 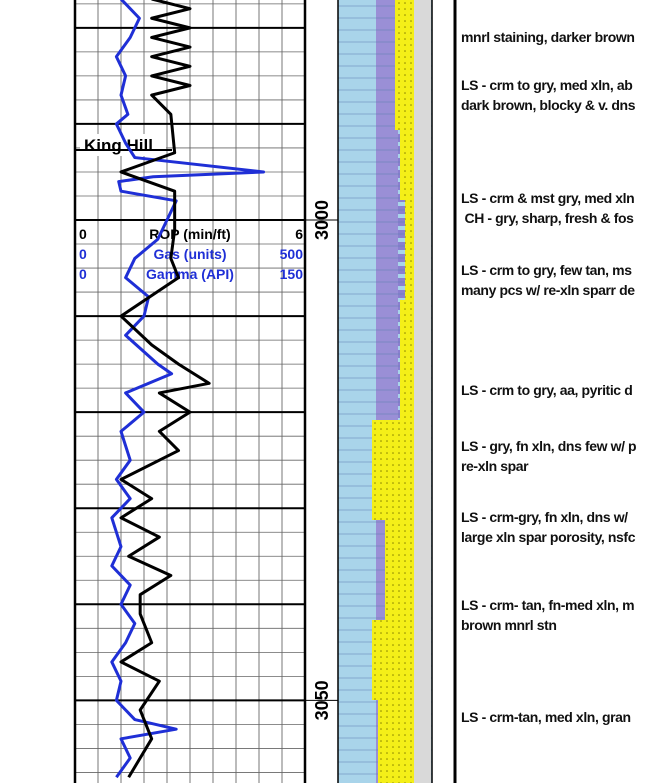 What do you see at coordinates (495, 466) in the screenshot?
I see `description-line: re-xln spar` at bounding box center [495, 466].